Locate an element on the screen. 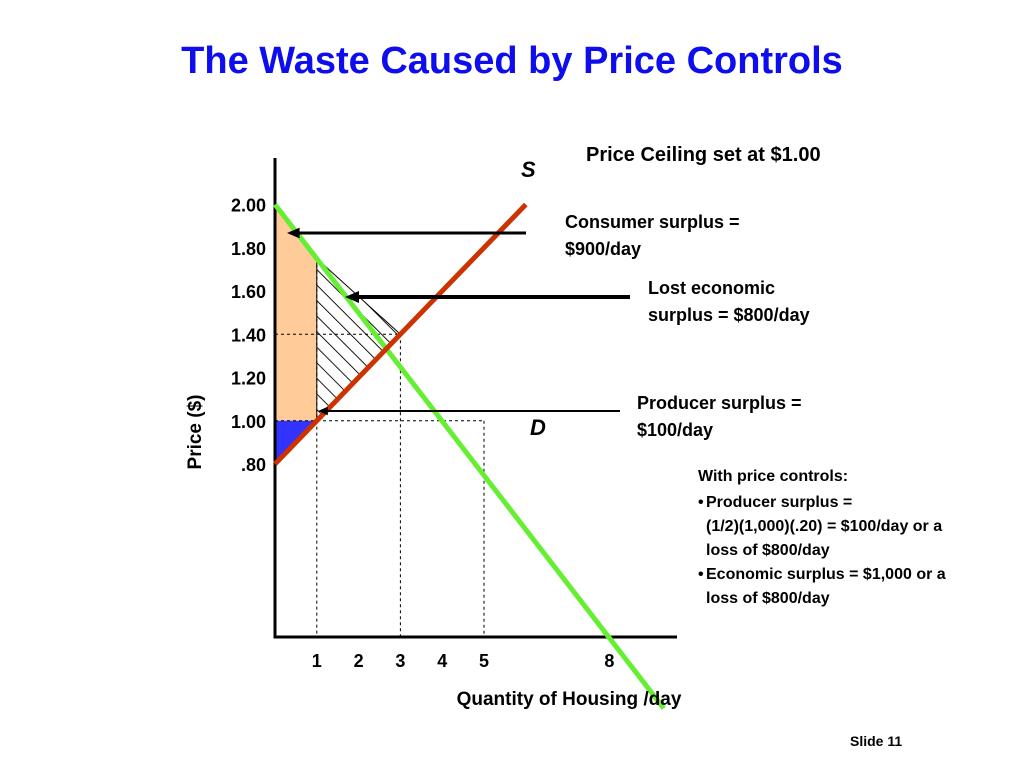 The height and width of the screenshot is (768, 1024). y-tick-label: 1.60 is located at coordinates (248, 292).